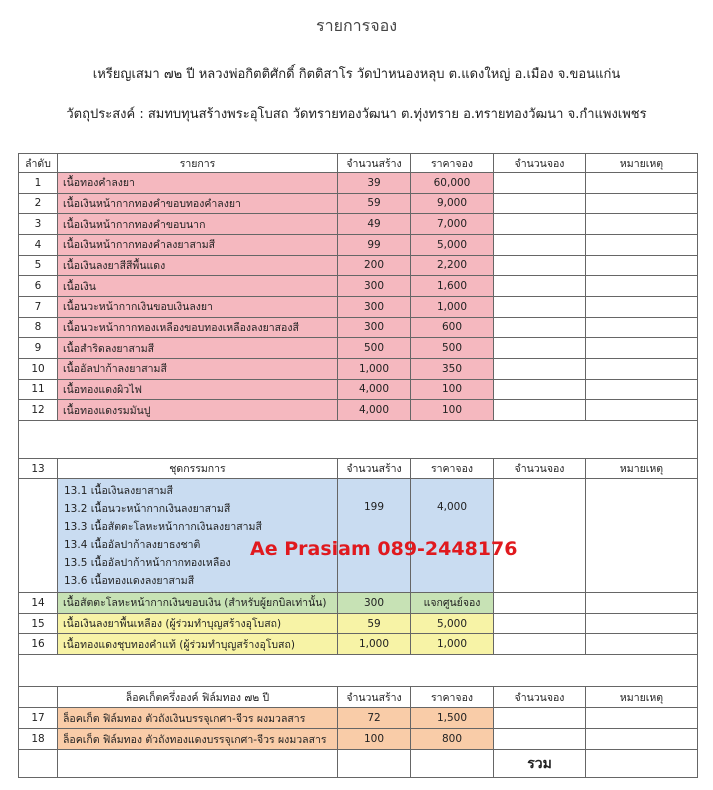  What do you see at coordinates (374, 183) in the screenshot?
I see `quantity: 39` at bounding box center [374, 183].